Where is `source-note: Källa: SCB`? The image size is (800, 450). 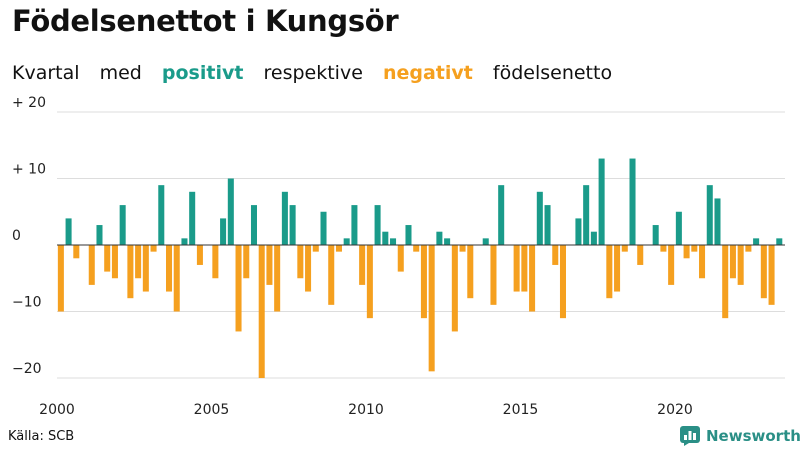 source-note: Källa: SCB is located at coordinates (41, 436).